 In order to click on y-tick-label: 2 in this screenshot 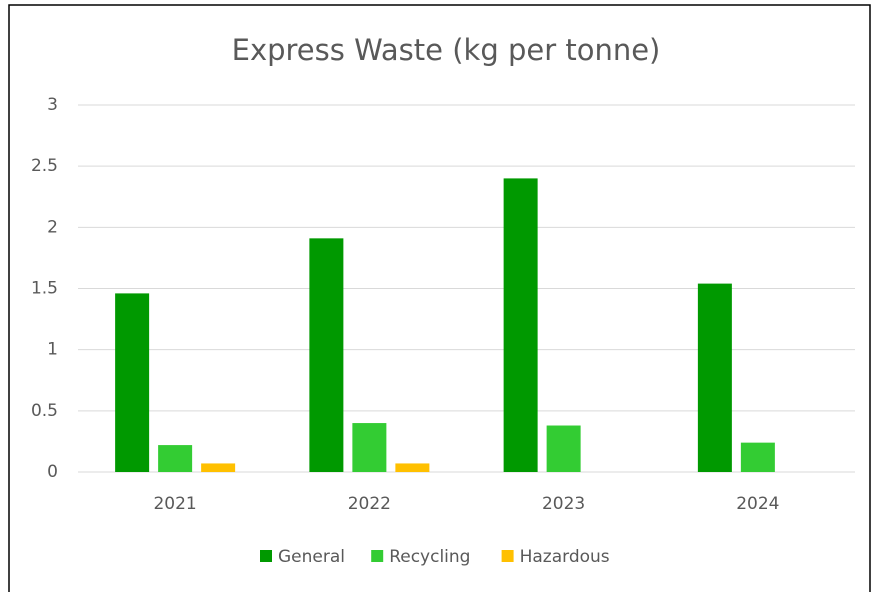, I will do `click(52, 227)`.